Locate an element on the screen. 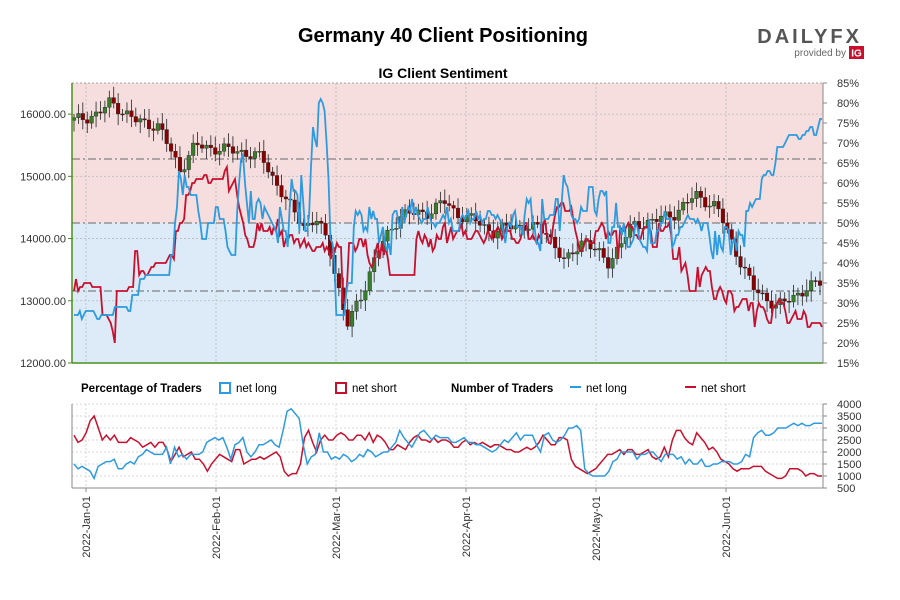 Image resolution: width=900 pixels, height=600 pixels. sentiment-tick-label: 60% is located at coordinates (848, 184).